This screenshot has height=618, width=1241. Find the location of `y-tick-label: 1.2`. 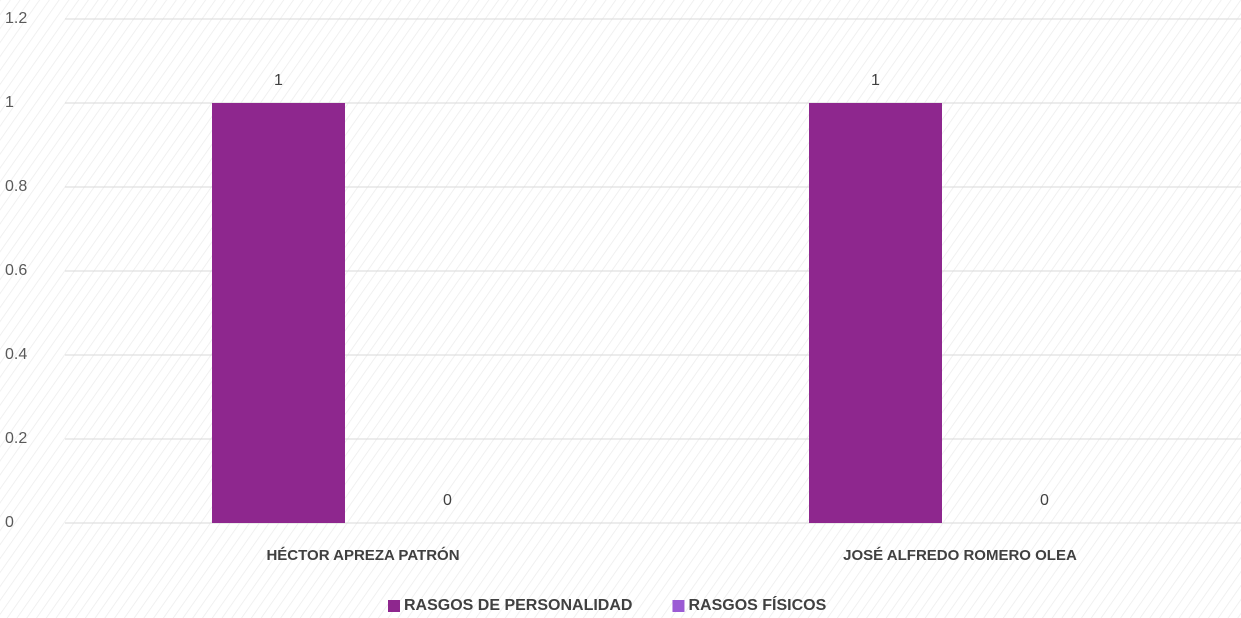

y-tick-label: 1.2 is located at coordinates (16, 18).